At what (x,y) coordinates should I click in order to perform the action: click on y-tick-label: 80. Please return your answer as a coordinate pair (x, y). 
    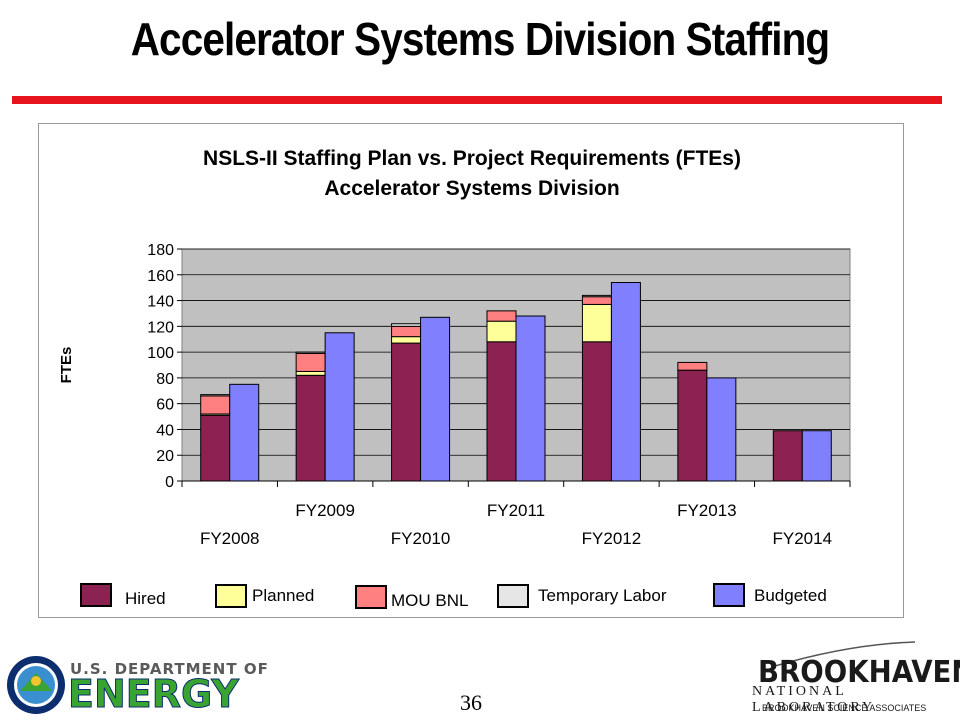
    Looking at the image, I should click on (165, 379).